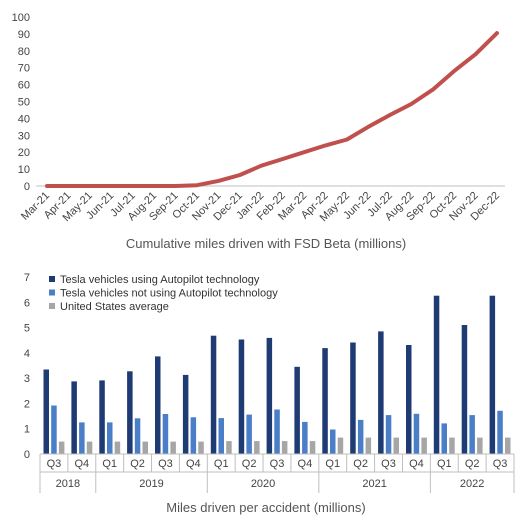  Describe the element at coordinates (263, 484) in the screenshot. I see `year-label: 2020` at that location.